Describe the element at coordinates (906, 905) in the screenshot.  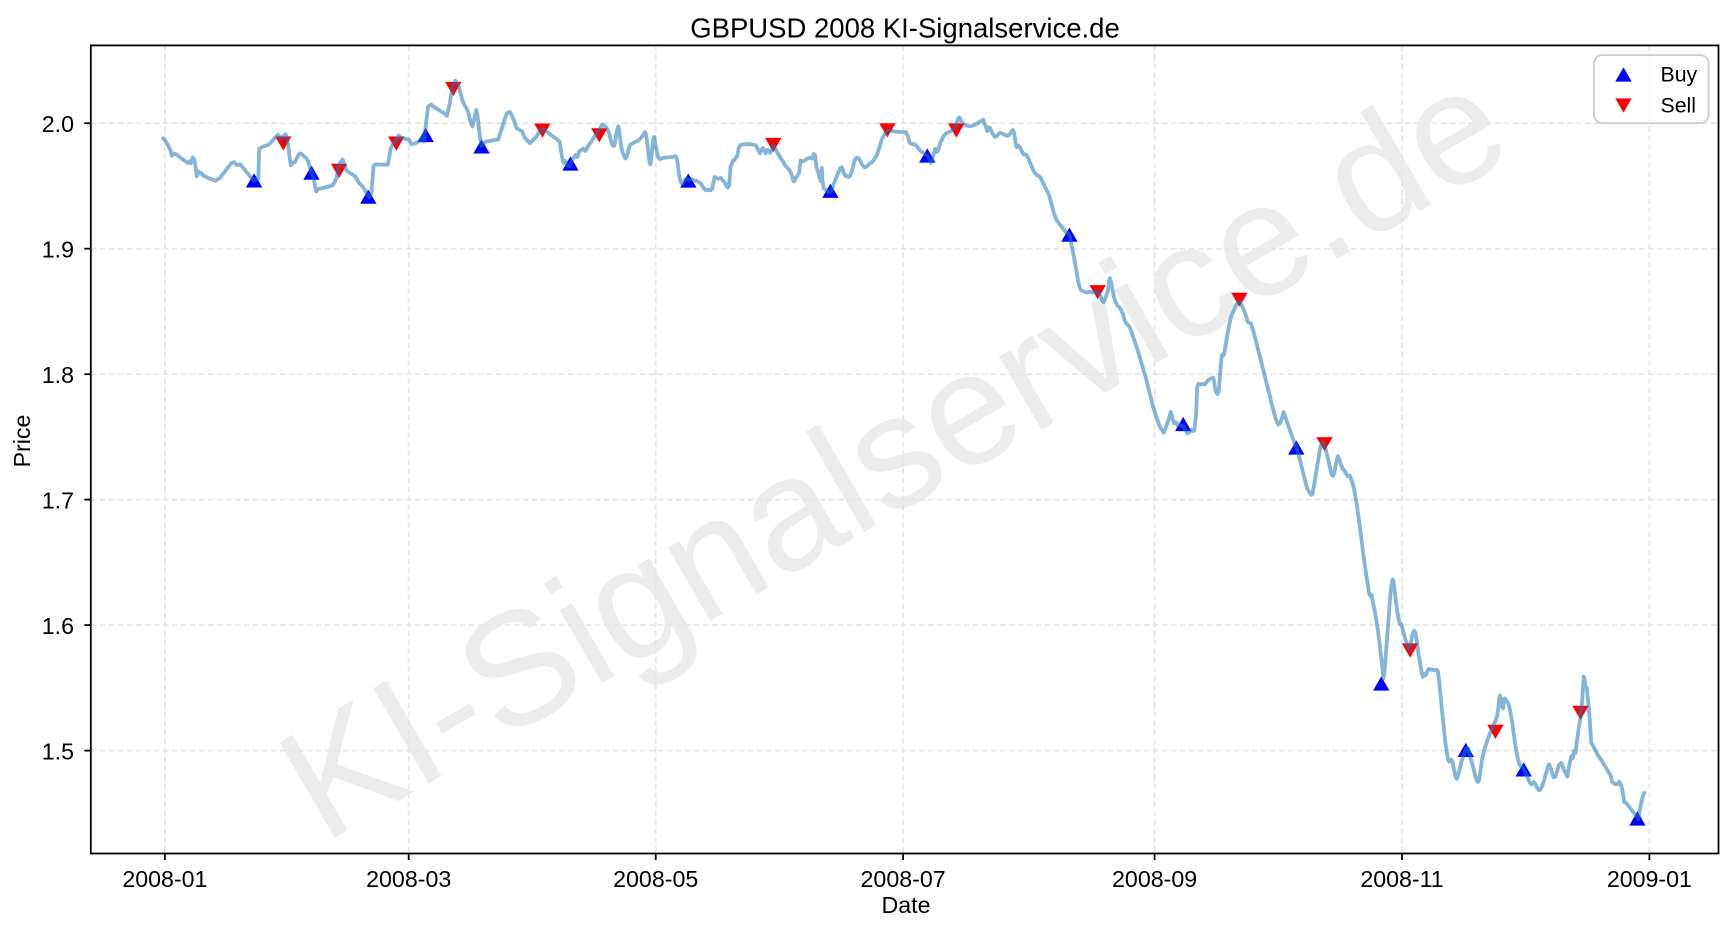
I see `svg-text: Date` at that location.